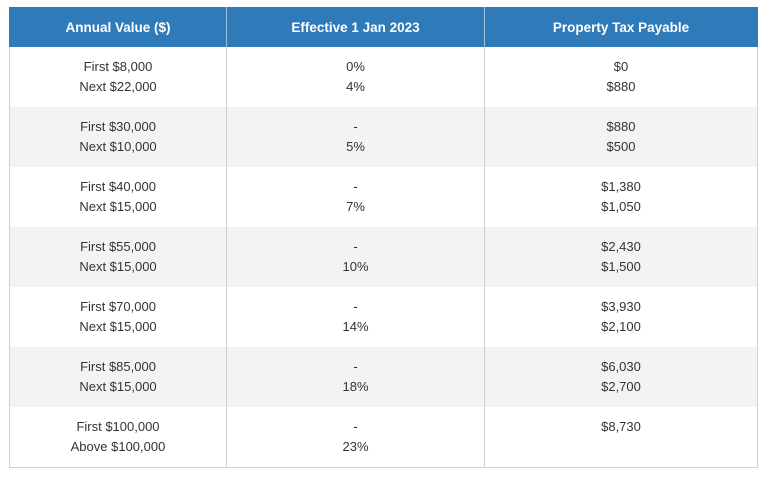 Image resolution: width=768 pixels, height=477 pixels. What do you see at coordinates (118, 77) in the screenshot?
I see `annual-value-cell: First $8,000 Next $22,000` at bounding box center [118, 77].